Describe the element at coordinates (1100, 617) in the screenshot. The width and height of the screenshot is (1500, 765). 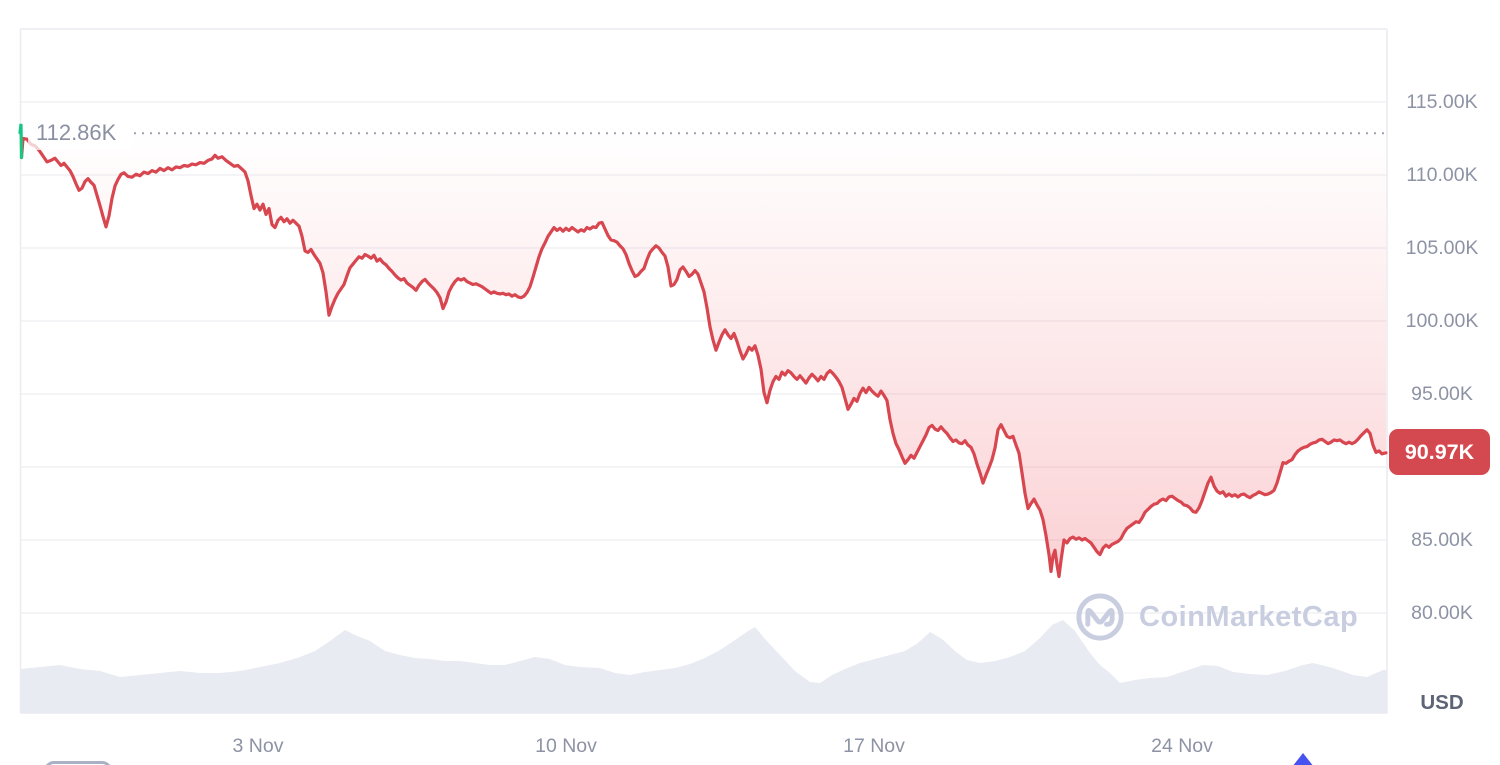
I see `coinmarketcap-logo-icon` at that location.